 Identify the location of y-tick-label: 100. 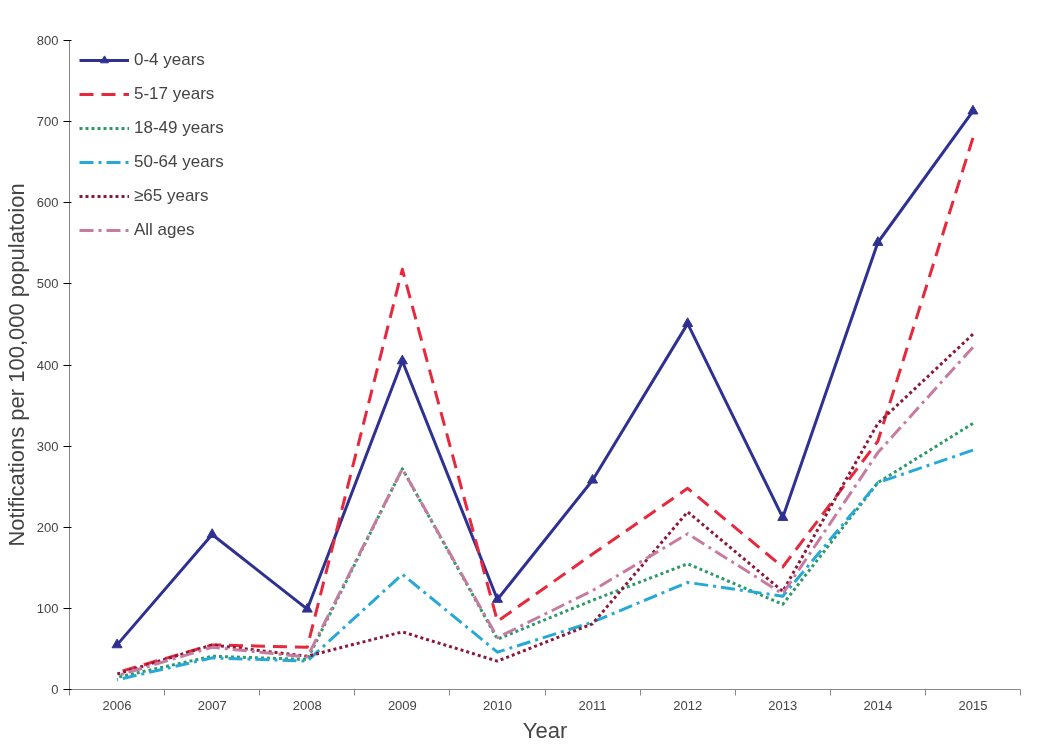
(47, 608).